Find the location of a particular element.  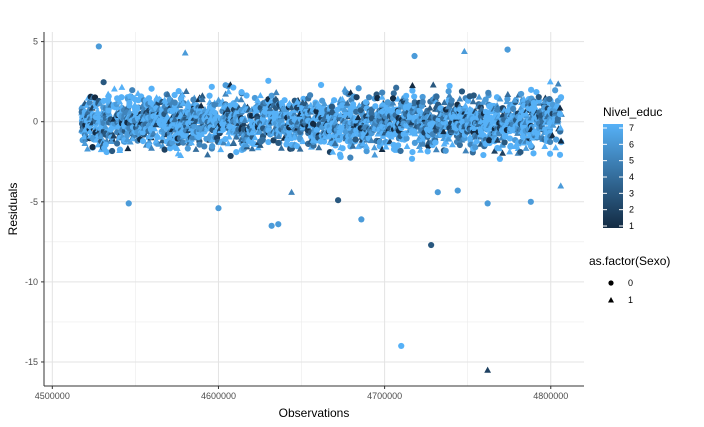

x-tick-label: 4500000 is located at coordinates (52, 396).